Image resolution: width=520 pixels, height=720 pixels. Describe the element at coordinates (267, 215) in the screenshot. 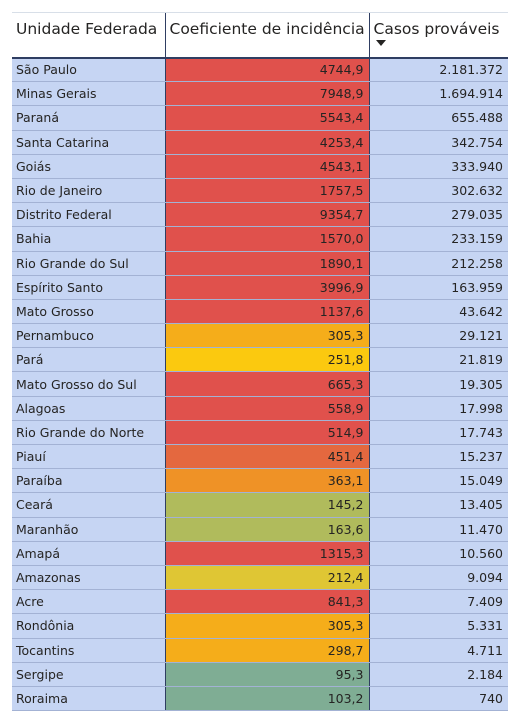

I see `cell-coef: 9354,7` at that location.